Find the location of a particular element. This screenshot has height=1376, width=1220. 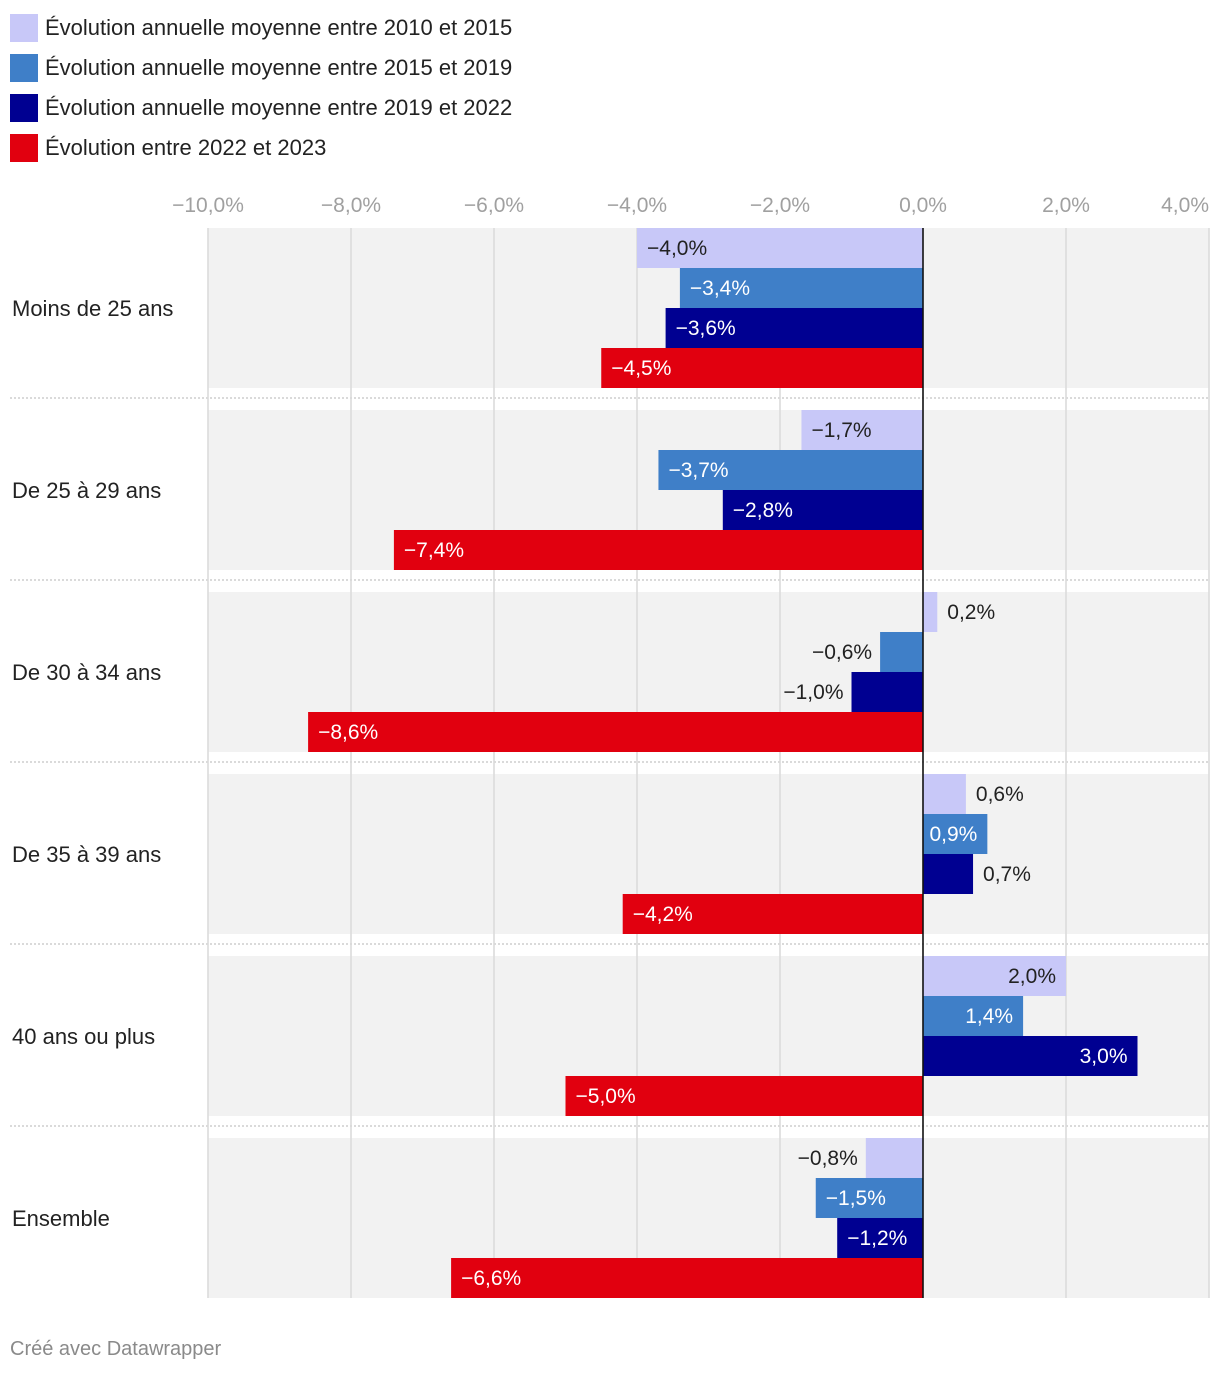

data-label: 0,9% is located at coordinates (953, 834).